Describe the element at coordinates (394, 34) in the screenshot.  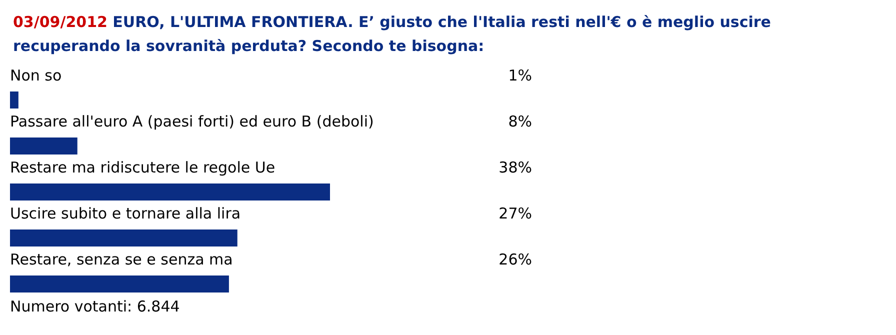
I see `text: 03/09/2012 EURO, L'ULTIMA FRONTIERA. E’ giusto che l'Italia resti nell'€ o è meglio uscire recuperando la sovranità perduta? Secondo te bisogna:` at that location.